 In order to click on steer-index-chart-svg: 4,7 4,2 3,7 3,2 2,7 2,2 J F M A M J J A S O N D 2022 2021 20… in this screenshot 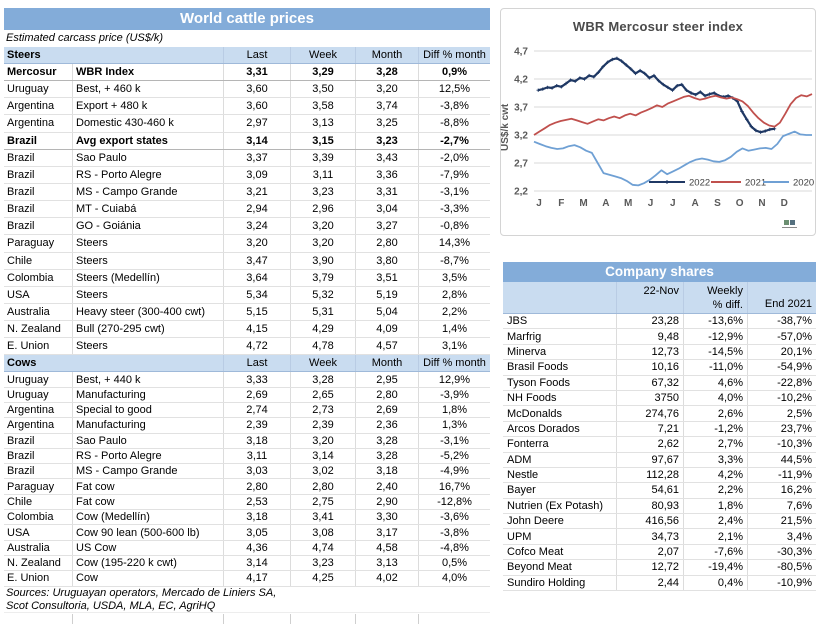, I will do `click(664, 137)`.